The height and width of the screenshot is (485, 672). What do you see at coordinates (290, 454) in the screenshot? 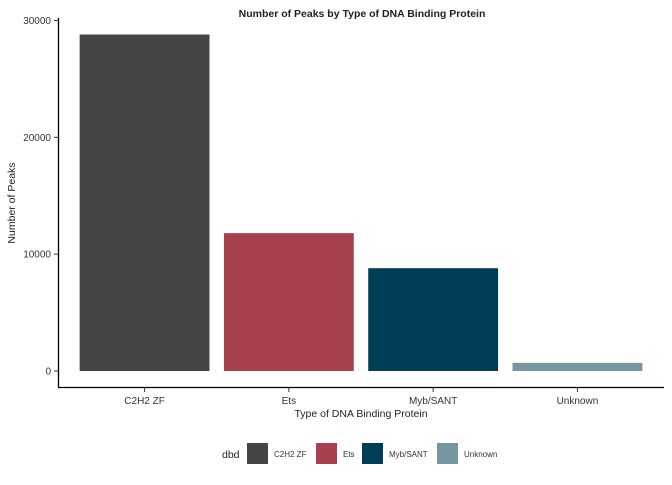
I see `legend-label: C2H2 ZF` at bounding box center [290, 454].